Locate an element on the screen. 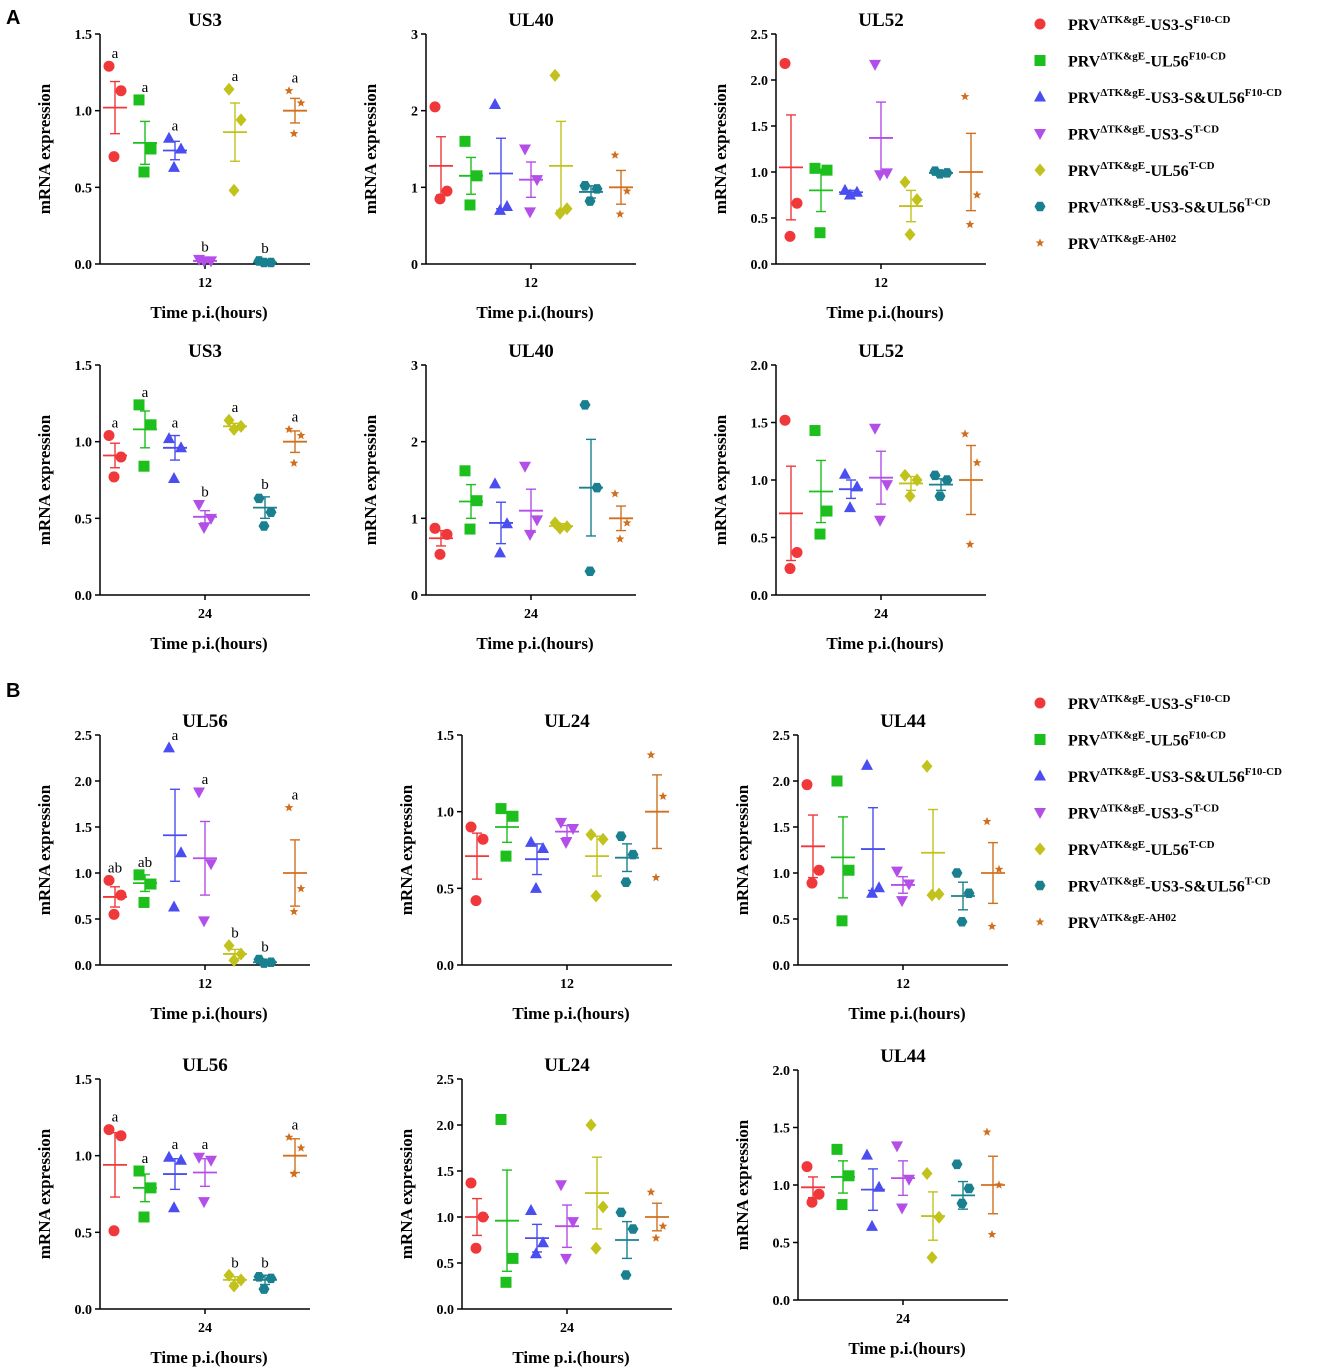 This screenshot has width=1325, height=1372. legend-entry: PRVΔTK&gE-UL56T-CD is located at coordinates (1141, 849).